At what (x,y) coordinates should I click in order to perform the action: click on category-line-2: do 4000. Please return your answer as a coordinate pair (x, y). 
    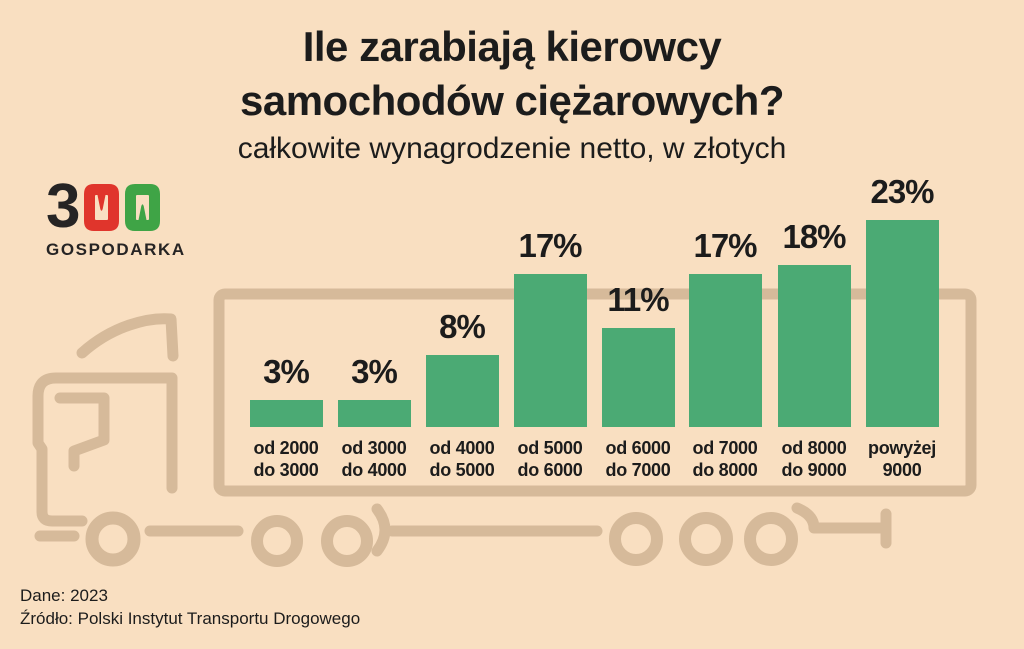
    Looking at the image, I should click on (374, 470).